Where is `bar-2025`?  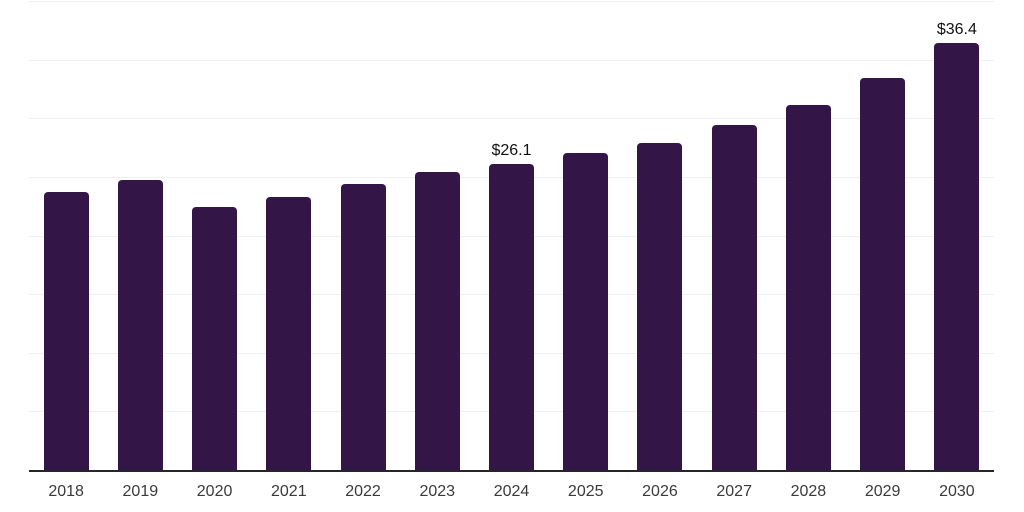 bar-2025 is located at coordinates (586, 311).